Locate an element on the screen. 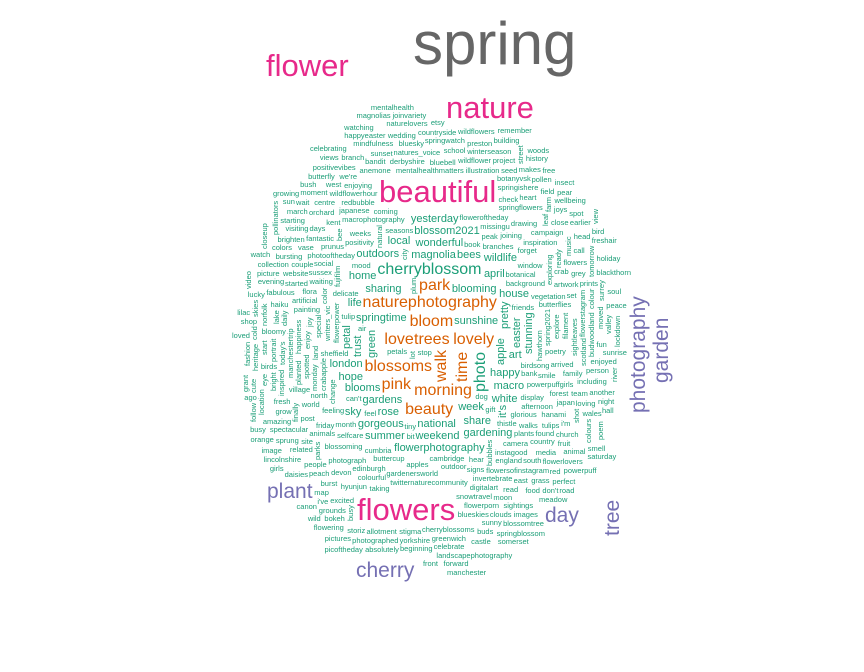 The height and width of the screenshot is (672, 864). cloud-word: free is located at coordinates (549, 170).